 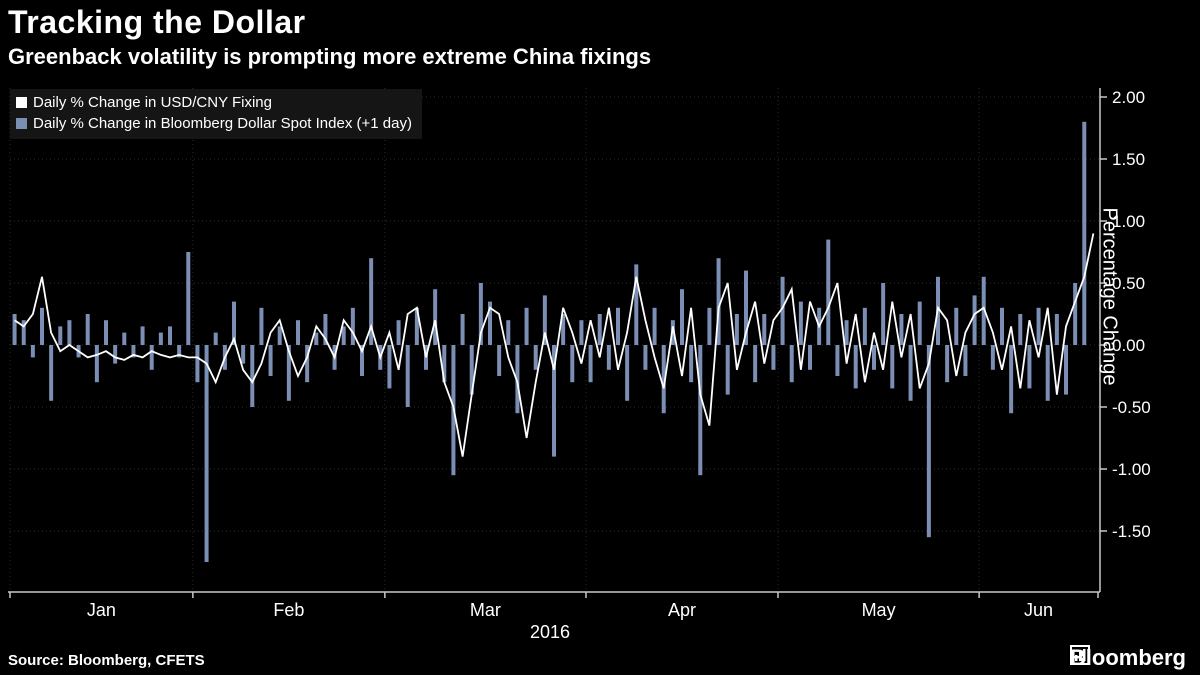 What do you see at coordinates (1128, 159) in the screenshot?
I see `svg-text: 1.50` at bounding box center [1128, 159].